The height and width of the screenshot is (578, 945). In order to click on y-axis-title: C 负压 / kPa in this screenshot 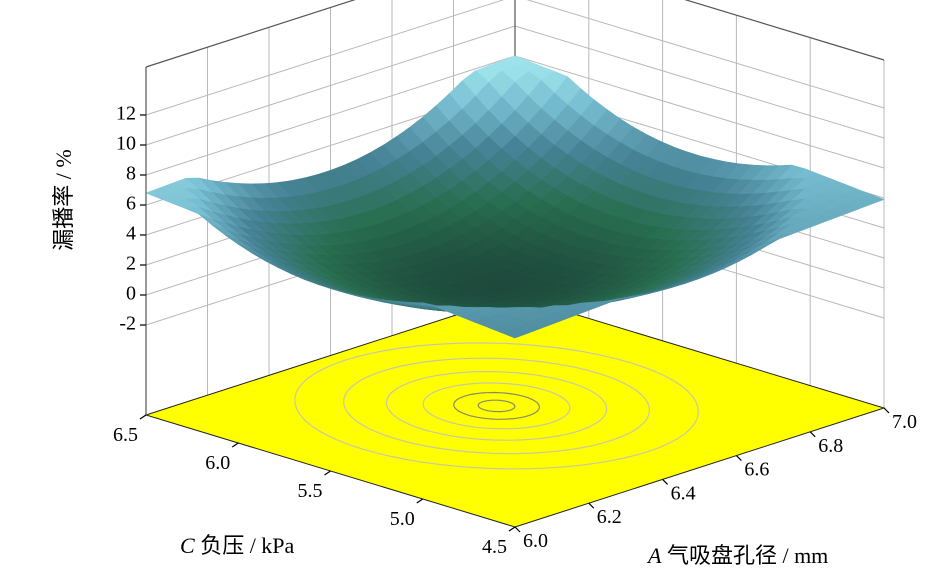, I will do `click(237, 545)`.